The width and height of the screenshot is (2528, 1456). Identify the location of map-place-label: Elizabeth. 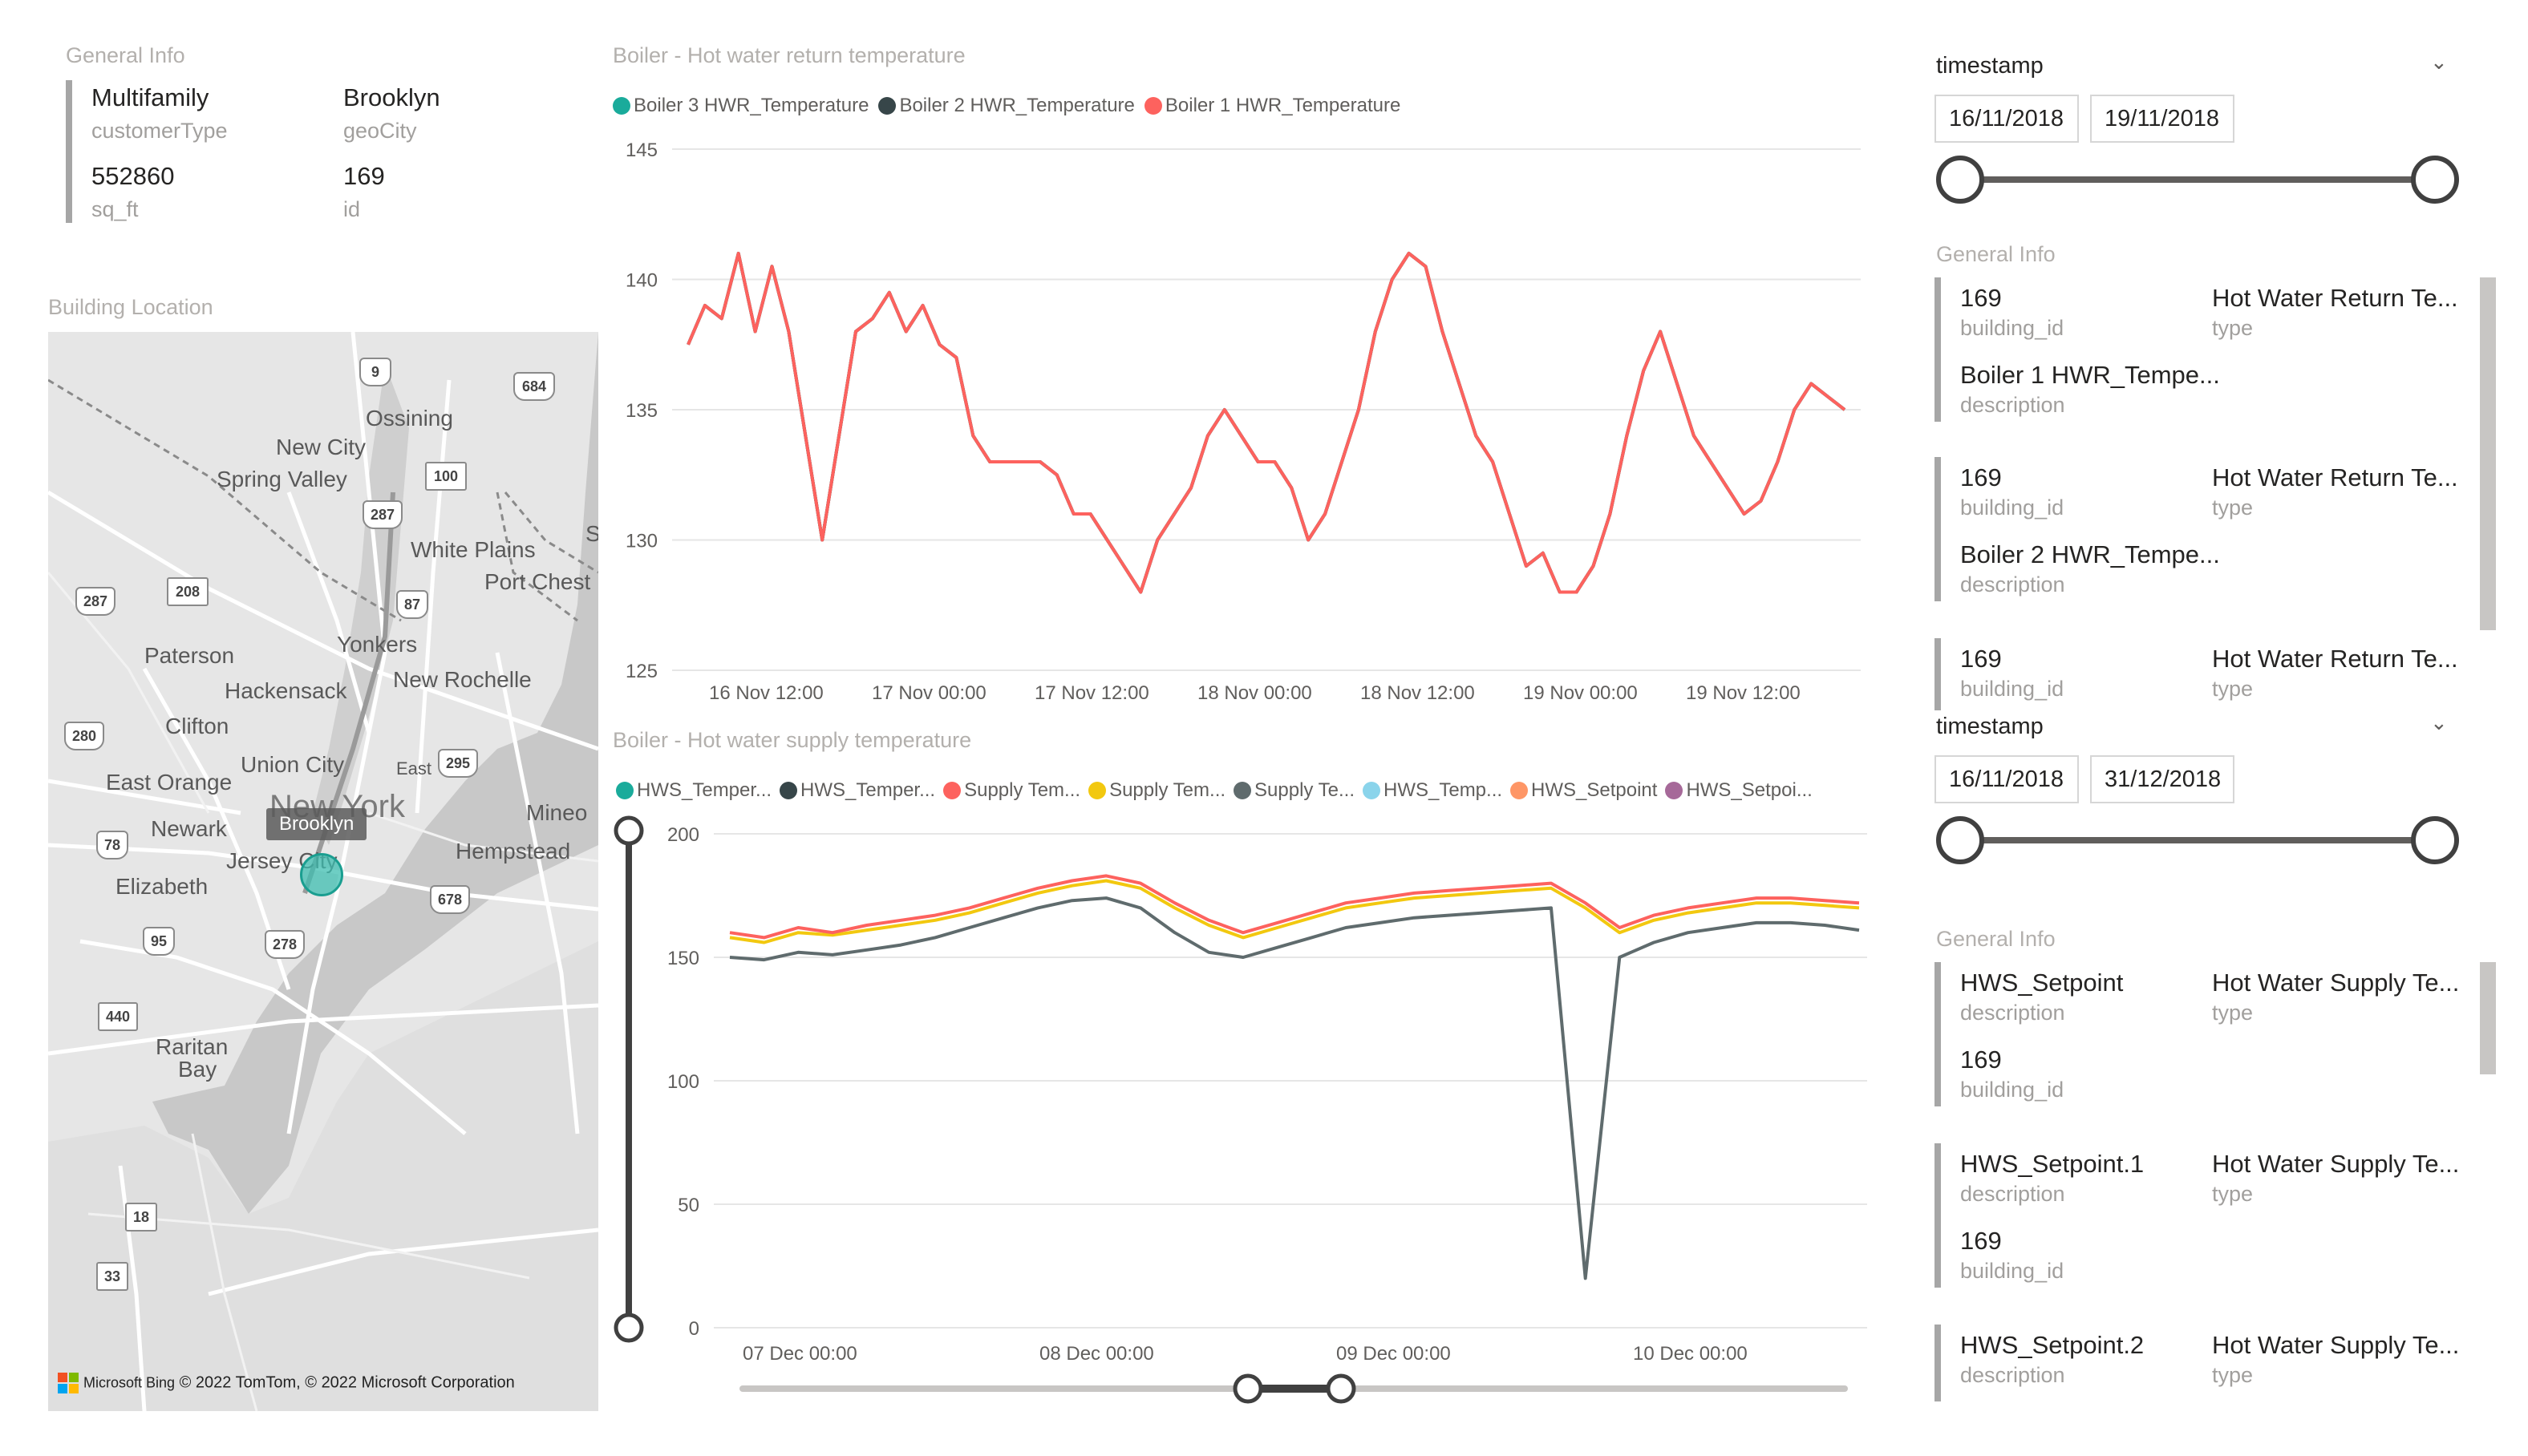
(162, 886).